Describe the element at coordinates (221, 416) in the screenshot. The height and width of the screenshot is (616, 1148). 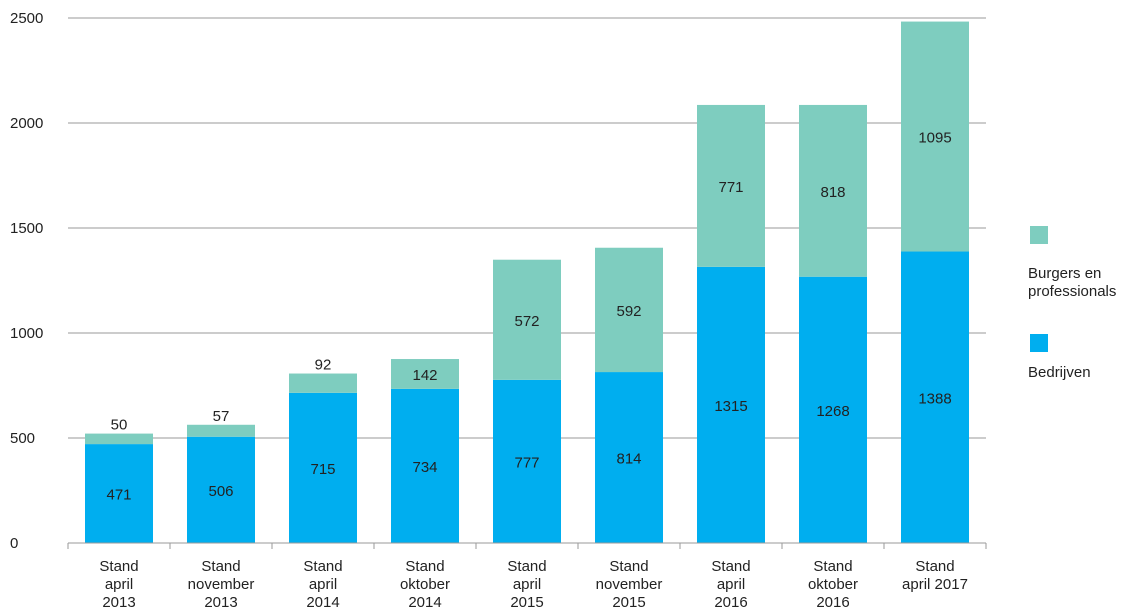
I see `data-label: 57` at that location.